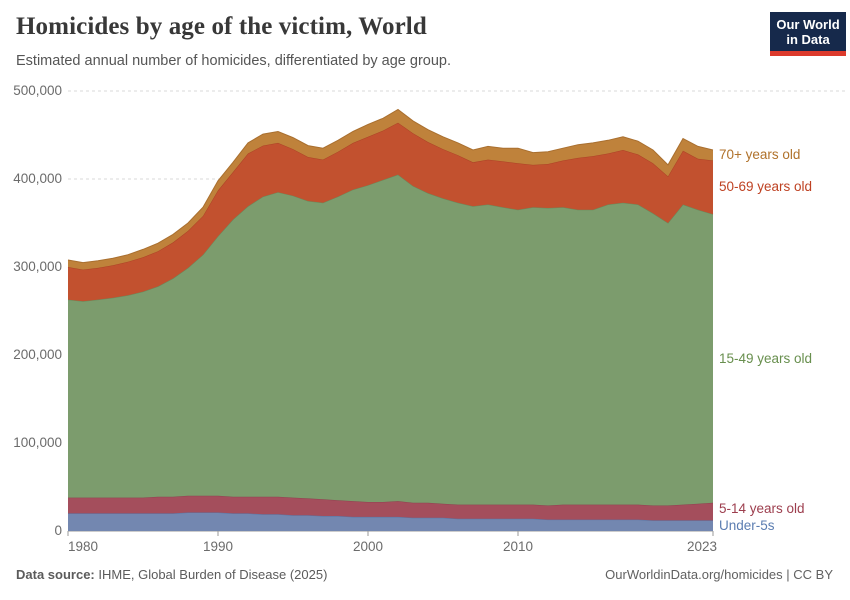 The image size is (850, 600). Describe the element at coordinates (766, 187) in the screenshot. I see `series-label-50-69-years-old: 50-69 years old` at that location.